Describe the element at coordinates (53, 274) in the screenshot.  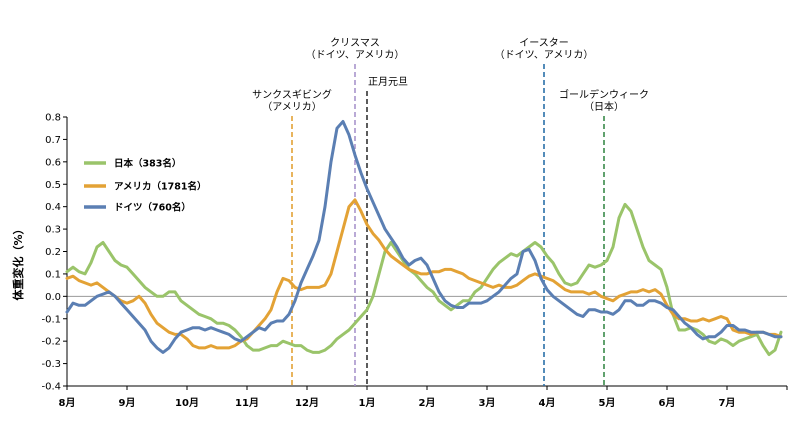
I see `y-tick-label: 0.1` at that location.